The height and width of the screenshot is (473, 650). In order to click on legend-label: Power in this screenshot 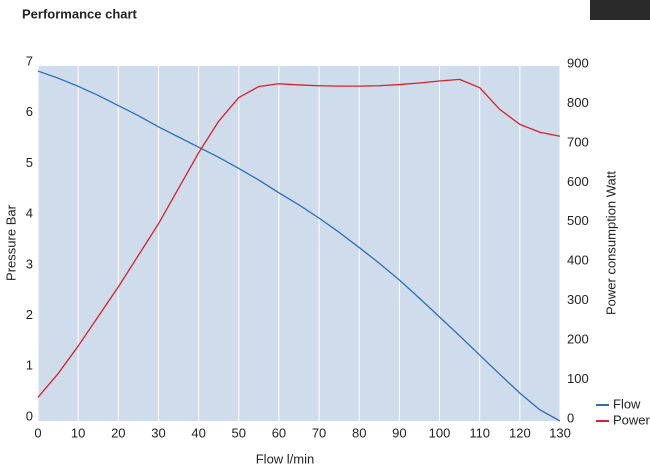, I will do `click(631, 419)`.